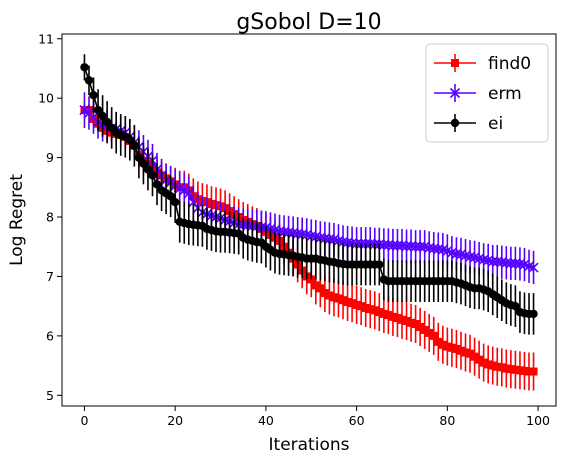 The height and width of the screenshot is (462, 564). Describe the element at coordinates (50, 157) in the screenshot. I see `y-tick-label: 9` at that location.